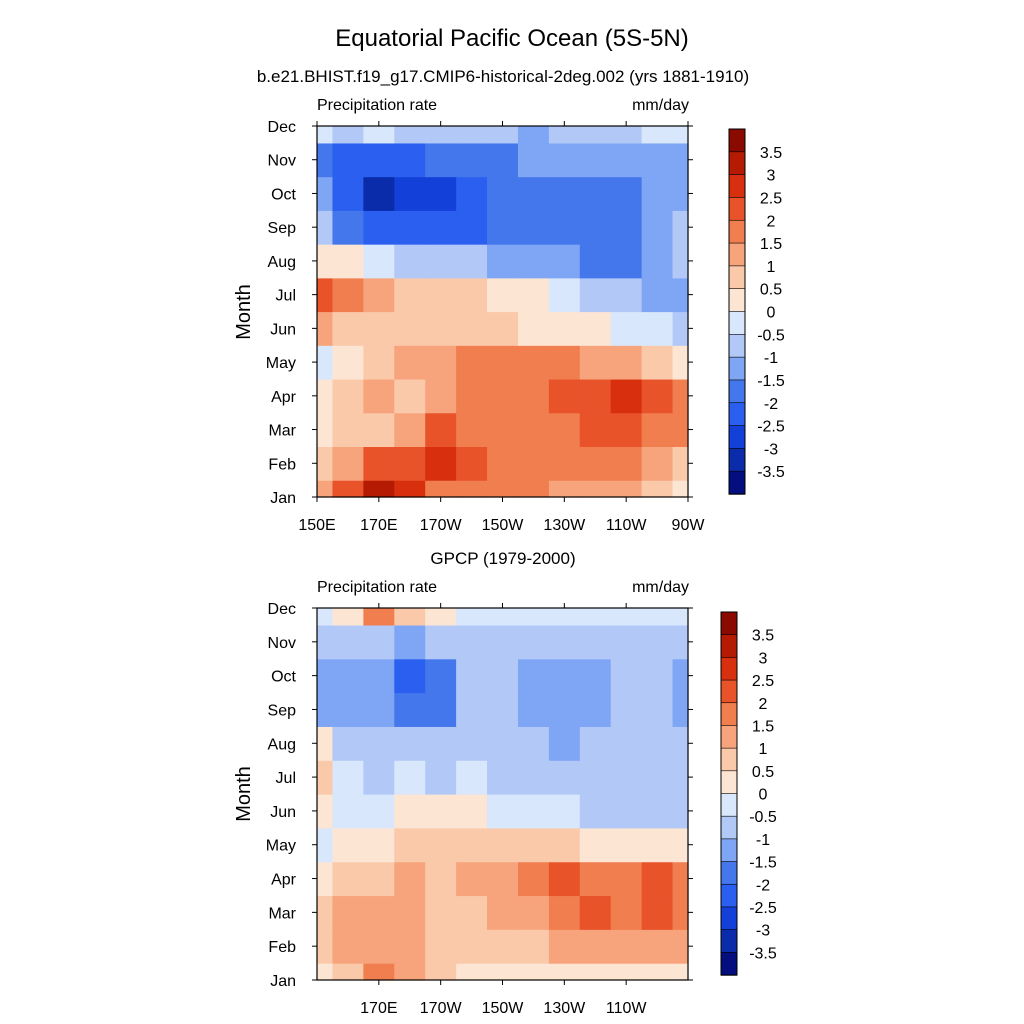 This screenshot has height=1024, width=1024. I want to click on colorbar-label: 3.5, so click(771, 153).